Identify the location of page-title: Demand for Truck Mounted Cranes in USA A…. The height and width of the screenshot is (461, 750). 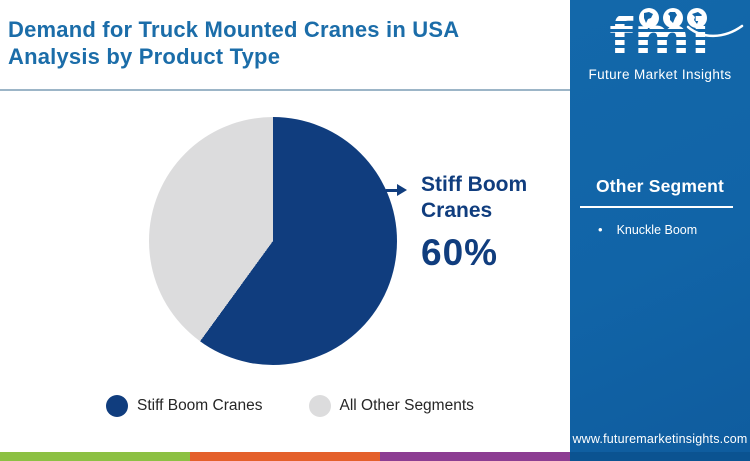
(286, 43).